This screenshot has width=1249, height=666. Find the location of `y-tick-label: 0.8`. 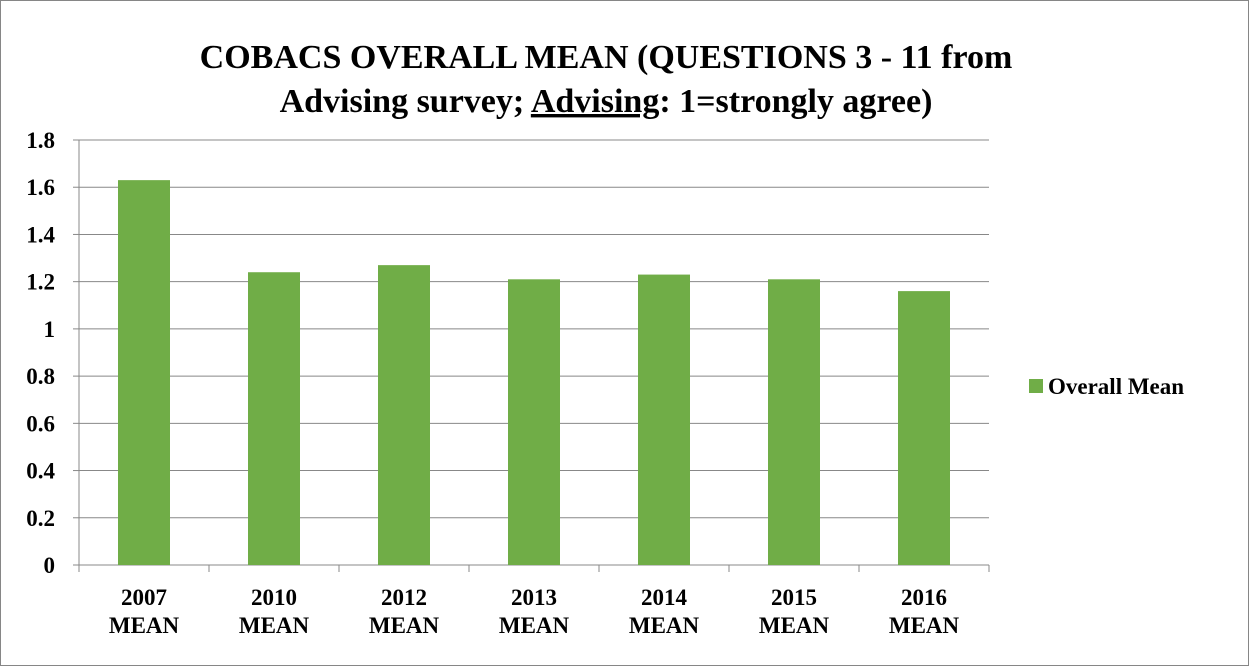

y-tick-label: 0.8 is located at coordinates (40, 376).